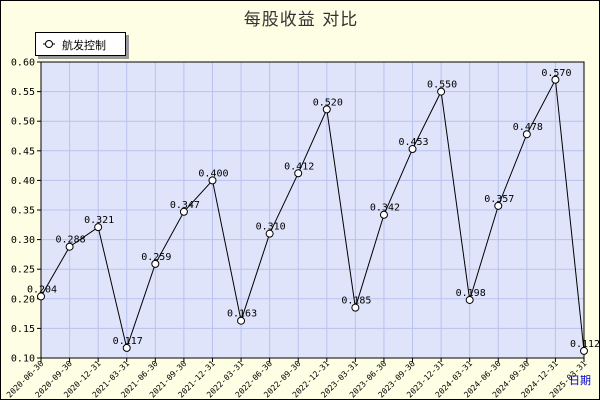 Image resolution: width=600 pixels, height=400 pixels. What do you see at coordinates (23, 181) in the screenshot?
I see `y-tick-label: 0.40` at bounding box center [23, 181].